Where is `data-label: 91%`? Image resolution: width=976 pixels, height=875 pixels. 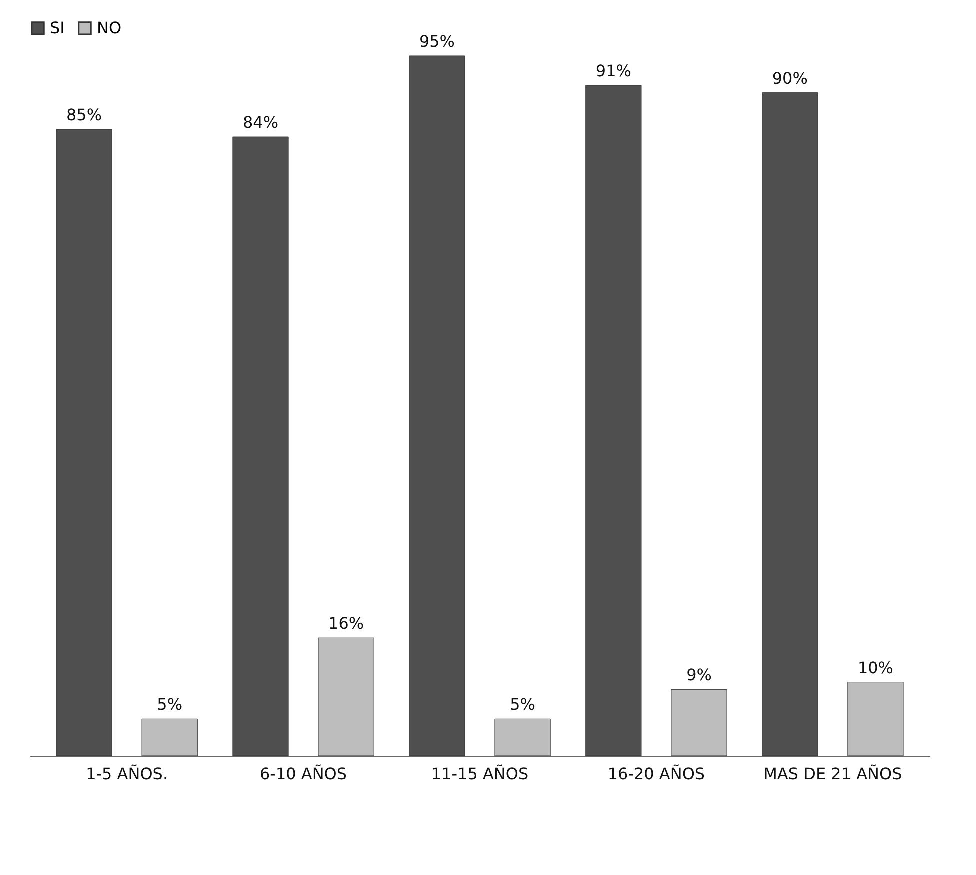 data-label: 91% is located at coordinates (614, 70).